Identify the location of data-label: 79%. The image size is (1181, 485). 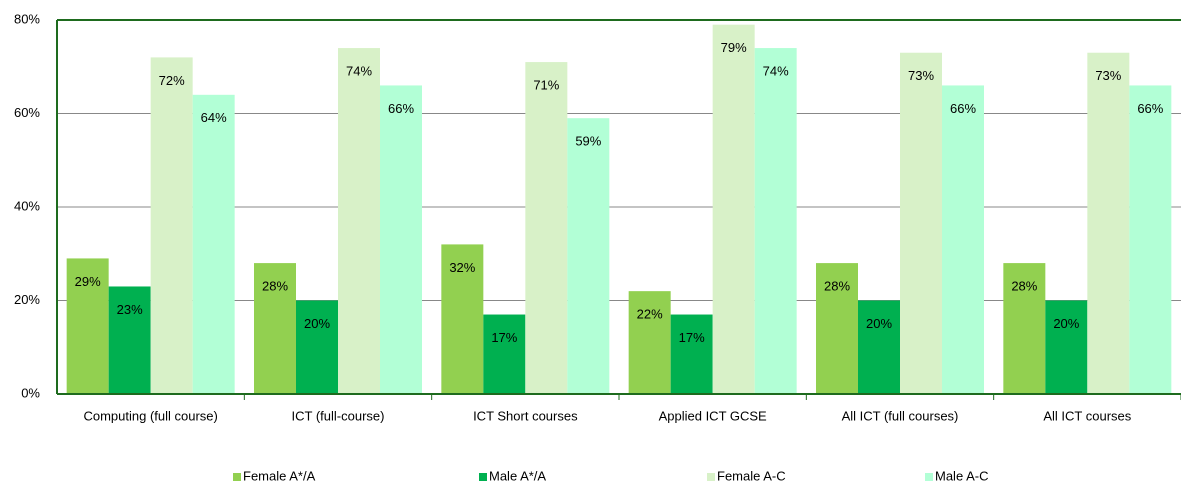
(734, 47).